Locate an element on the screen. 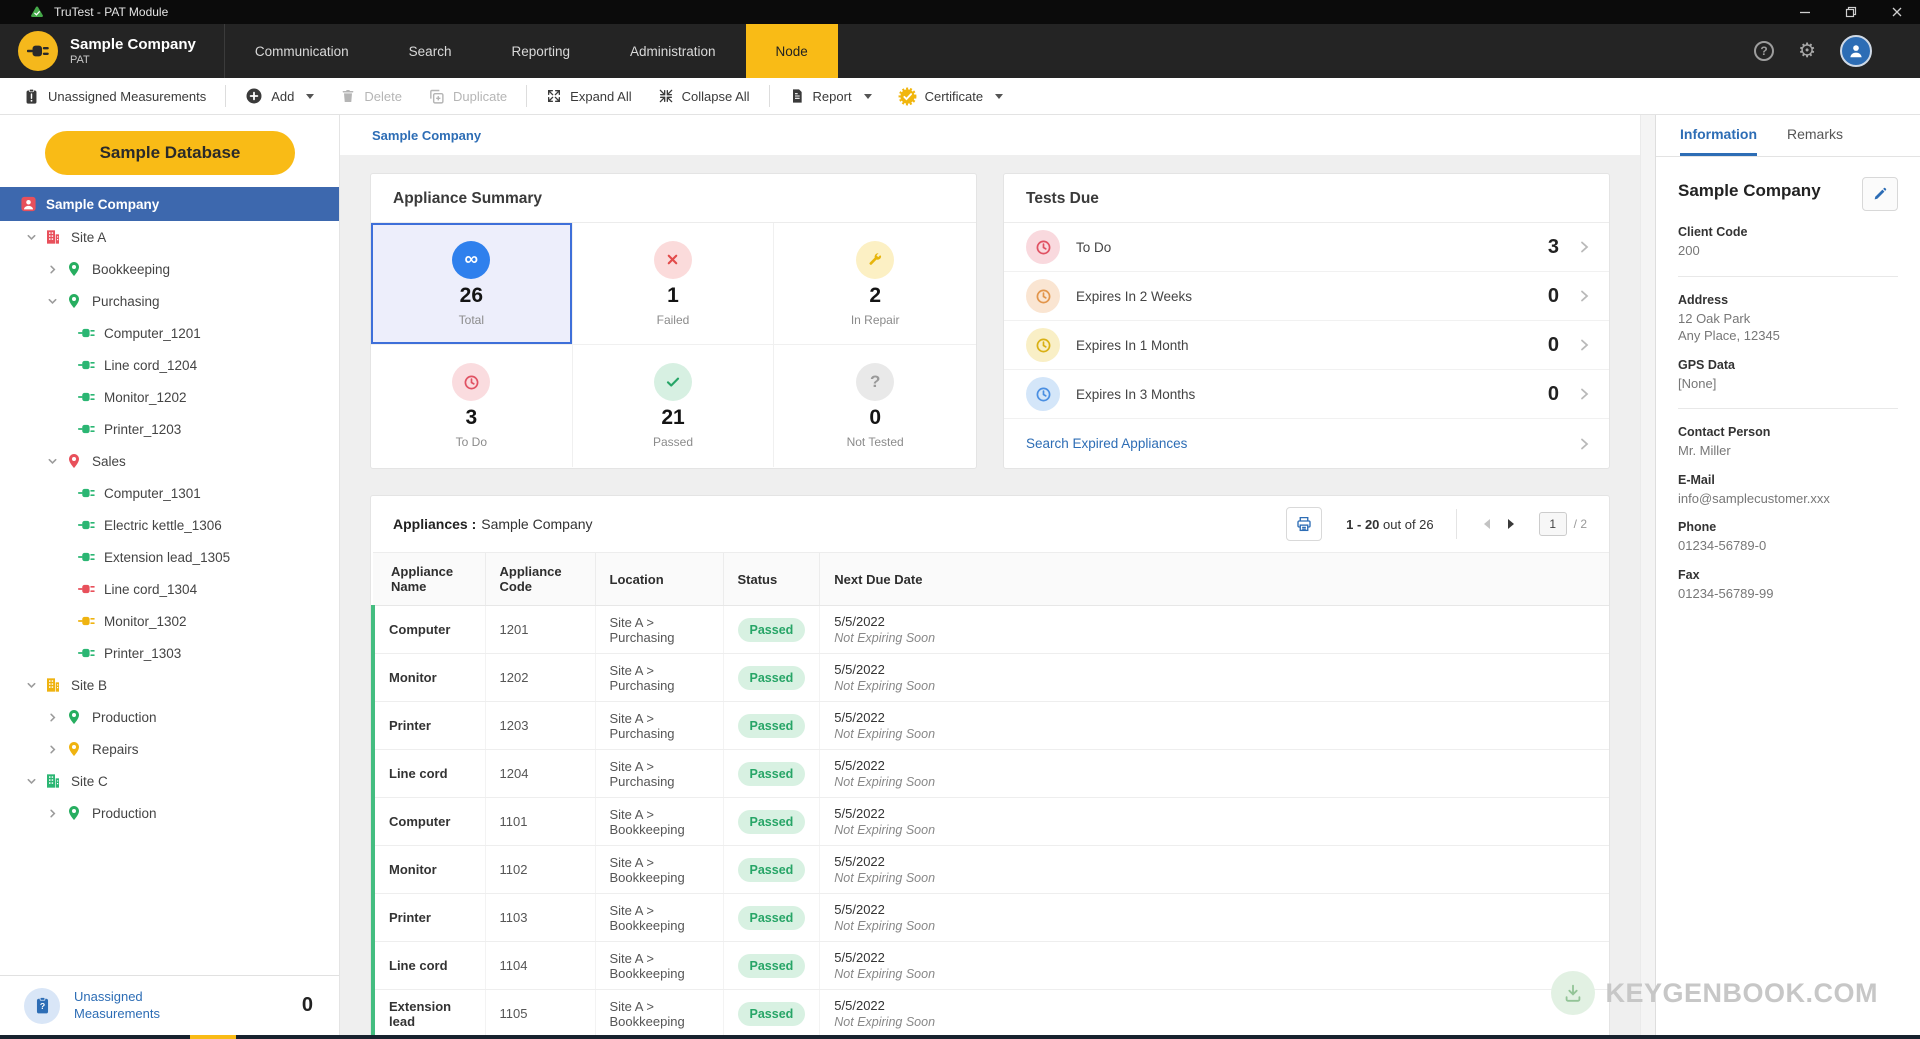  tree-item-site-c: Site C is located at coordinates (169, 781).